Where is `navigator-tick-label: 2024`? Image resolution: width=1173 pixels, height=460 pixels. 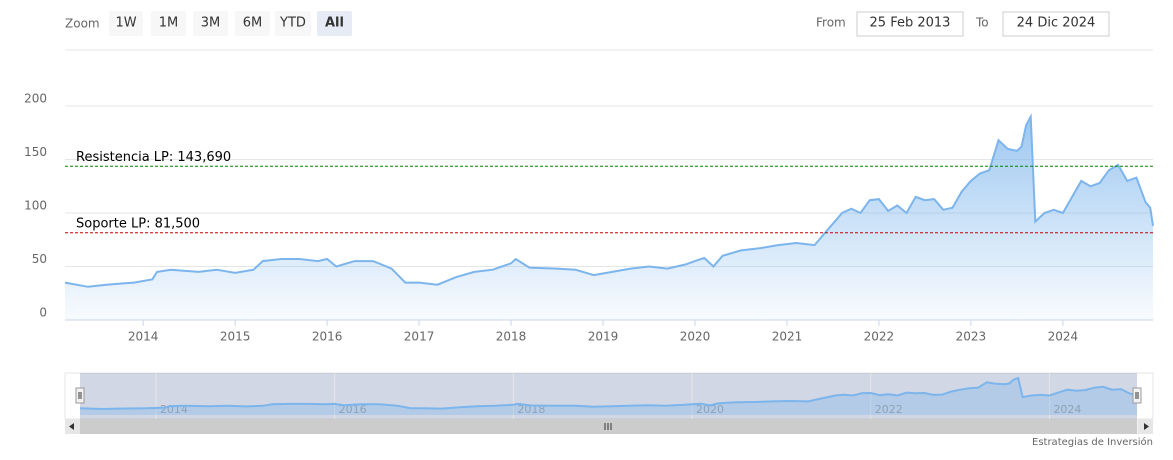 navigator-tick-label: 2024 is located at coordinates (1067, 409).